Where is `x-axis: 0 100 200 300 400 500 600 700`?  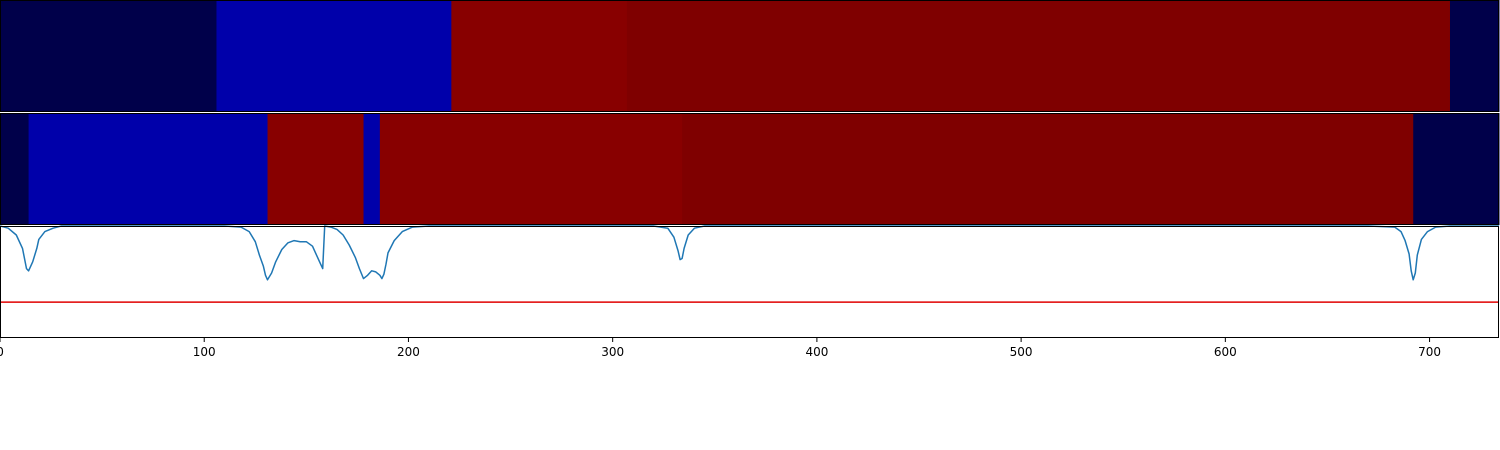
x-axis: 0 100 200 300 400 500 600 700 is located at coordinates (720, 348).